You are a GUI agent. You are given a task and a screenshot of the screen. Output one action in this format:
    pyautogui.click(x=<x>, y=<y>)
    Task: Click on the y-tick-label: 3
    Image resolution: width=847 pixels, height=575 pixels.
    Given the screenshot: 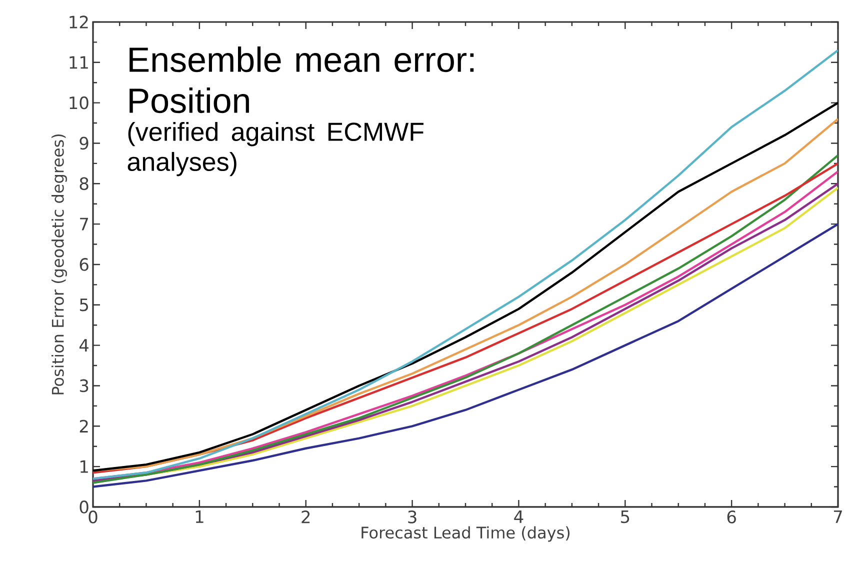 What is the action you would take?
    pyautogui.click(x=84, y=385)
    